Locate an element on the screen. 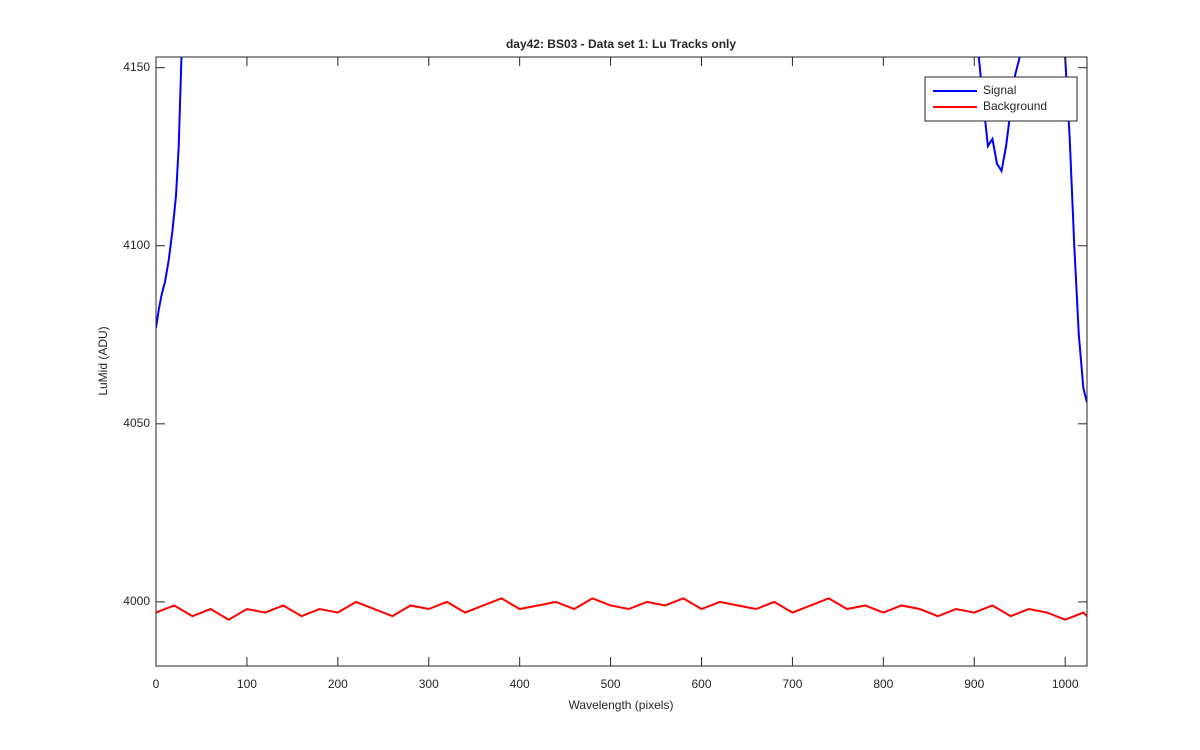  y-tick-label: 4050 is located at coordinates (136, 423).